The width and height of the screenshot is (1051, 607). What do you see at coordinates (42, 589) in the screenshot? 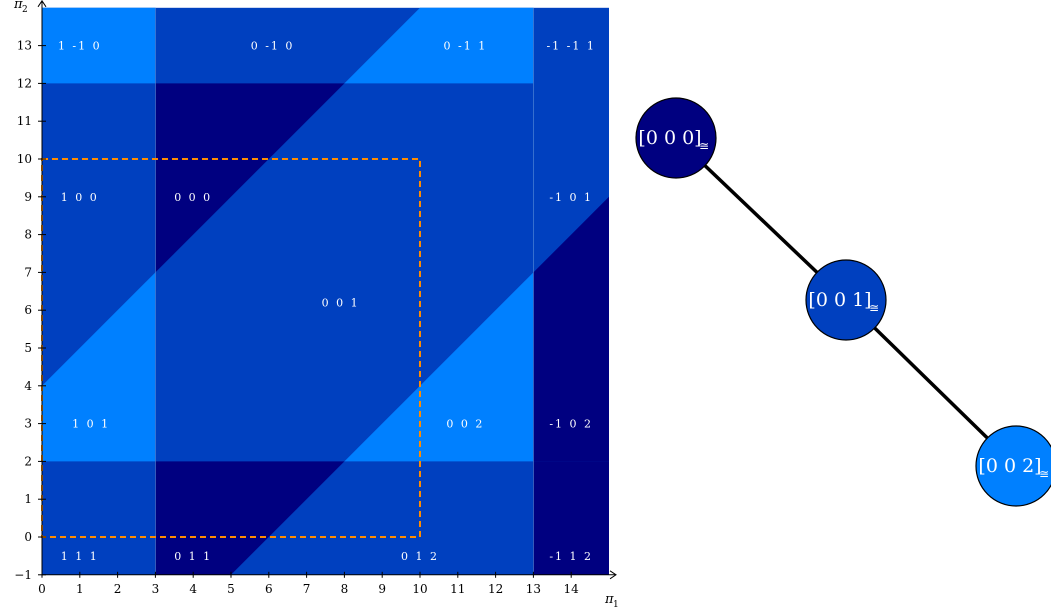
I see `x-tick-label: 0` at bounding box center [42, 589].